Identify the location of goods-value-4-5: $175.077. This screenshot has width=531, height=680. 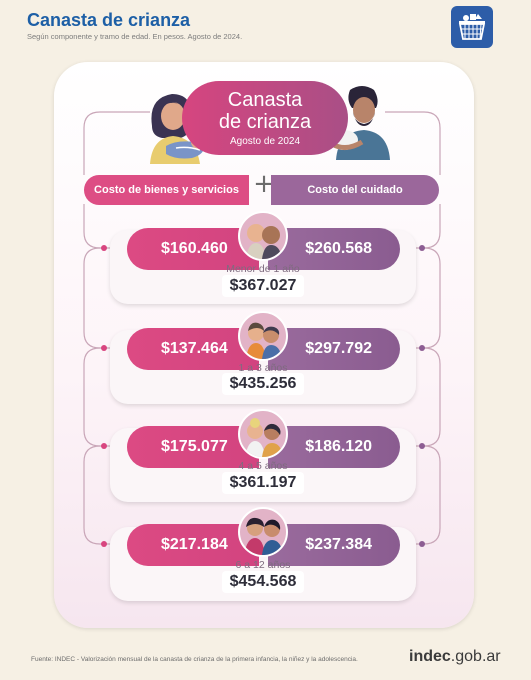
(193, 447).